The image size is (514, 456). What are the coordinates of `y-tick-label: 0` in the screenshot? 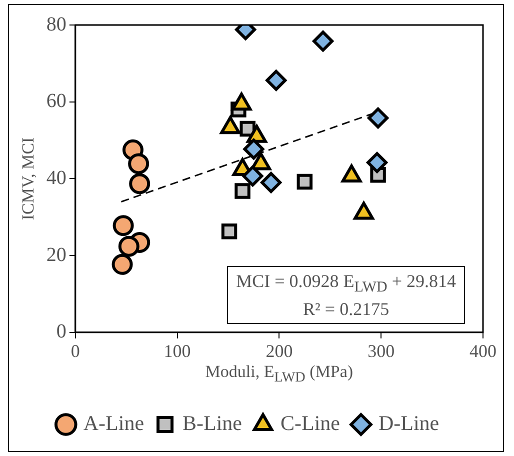 It's located at (61, 331).